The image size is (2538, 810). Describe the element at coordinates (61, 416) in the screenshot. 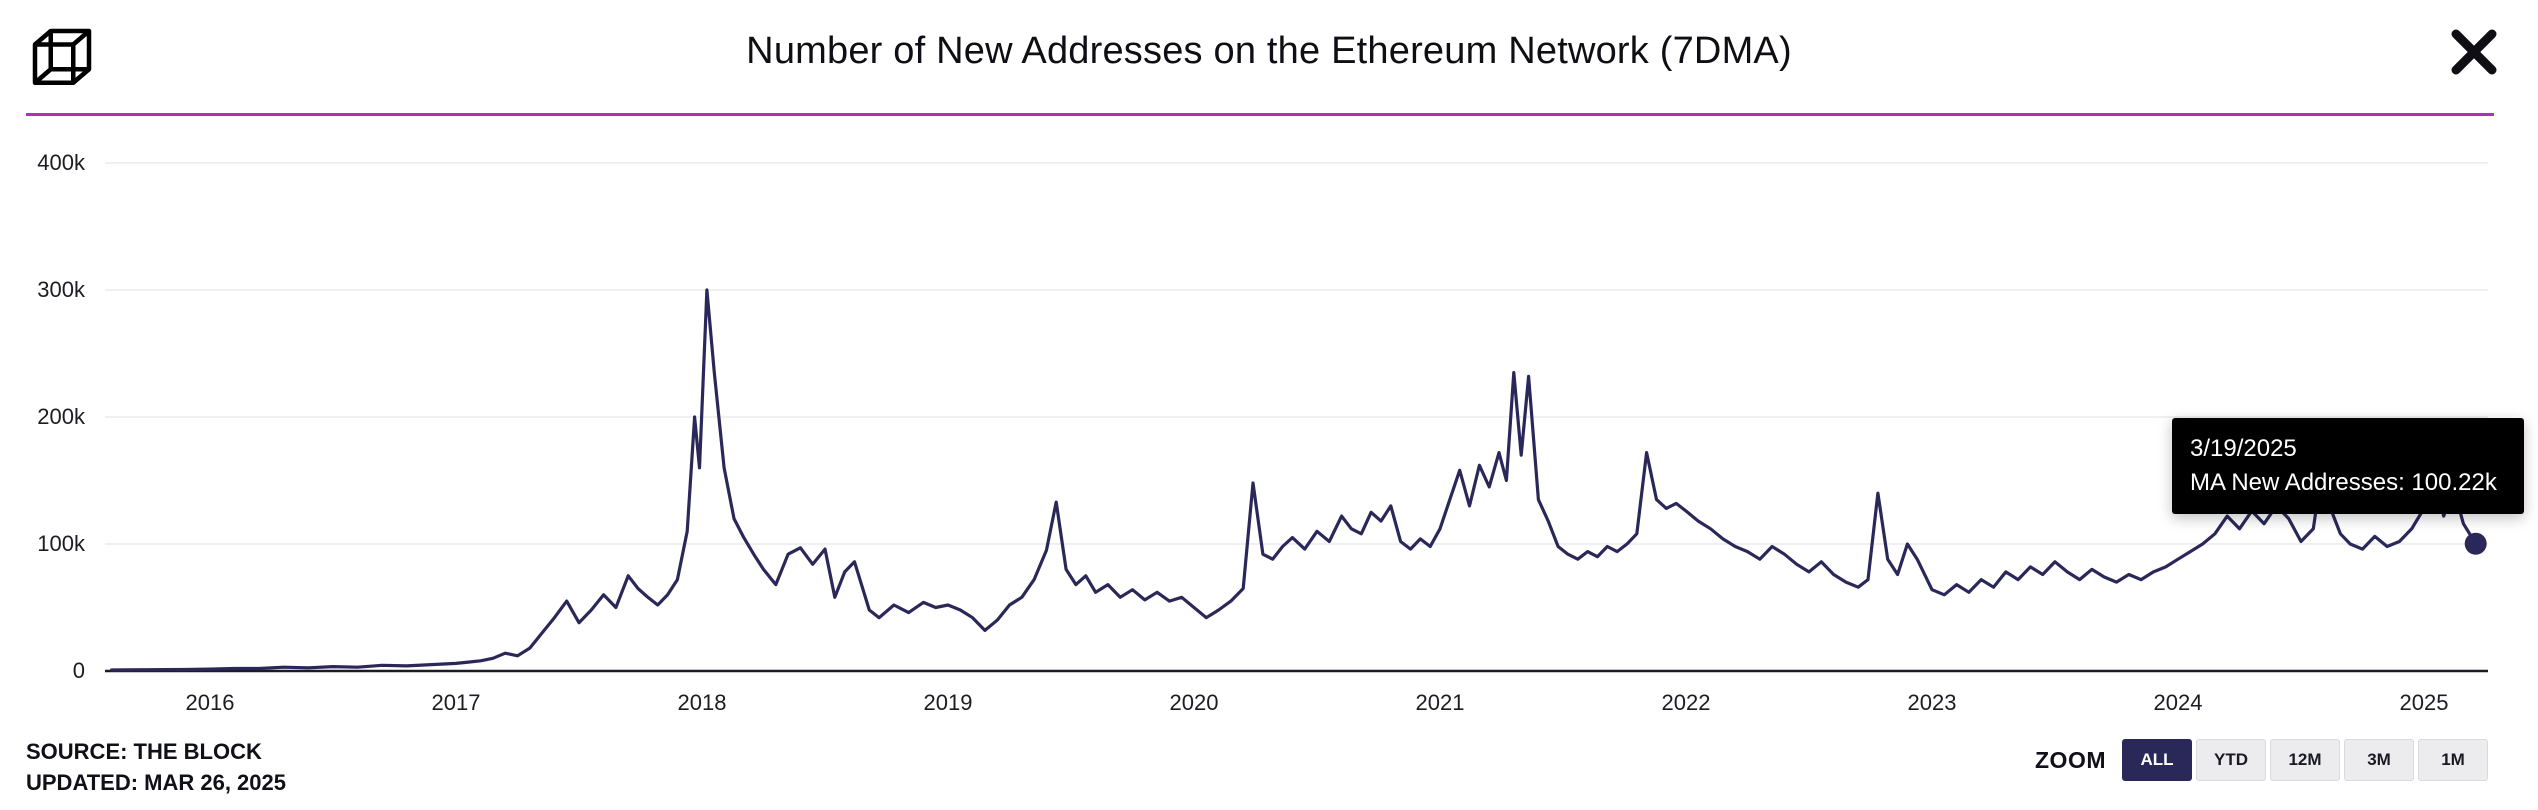

I see `y-axis-tick: 200k` at that location.